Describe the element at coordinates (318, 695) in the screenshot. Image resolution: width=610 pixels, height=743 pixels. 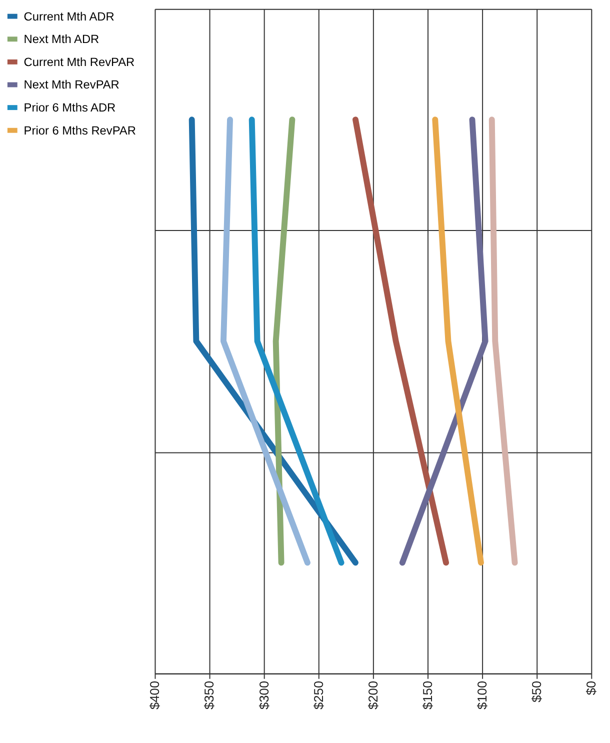
I see `x-tick-label: $250` at that location.